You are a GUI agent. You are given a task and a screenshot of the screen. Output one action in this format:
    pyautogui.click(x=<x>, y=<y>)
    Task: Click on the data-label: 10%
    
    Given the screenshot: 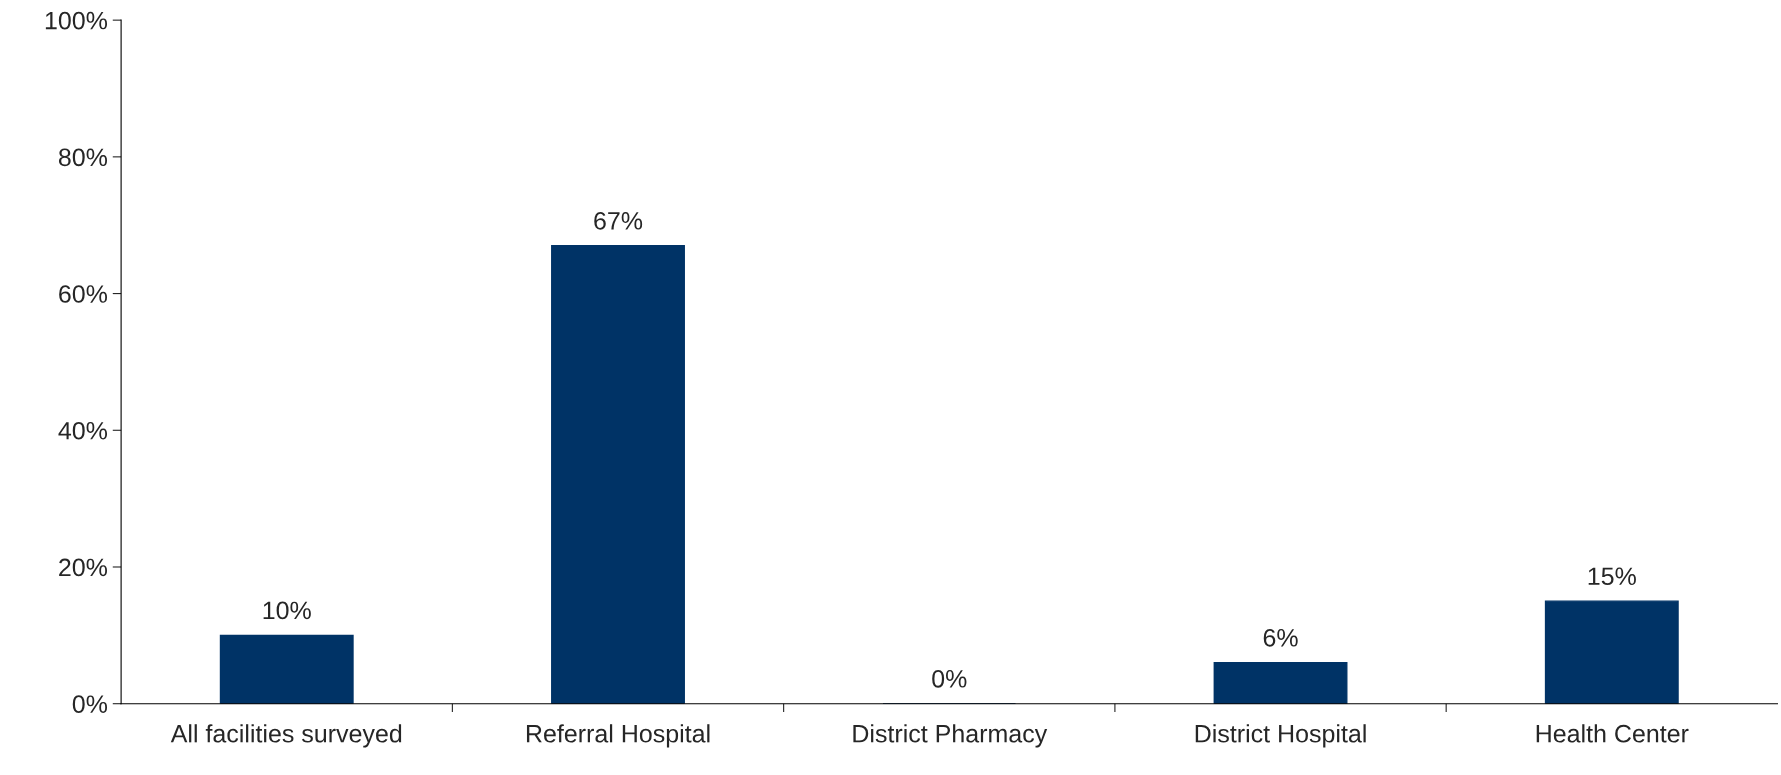 What is the action you would take?
    pyautogui.click(x=287, y=610)
    